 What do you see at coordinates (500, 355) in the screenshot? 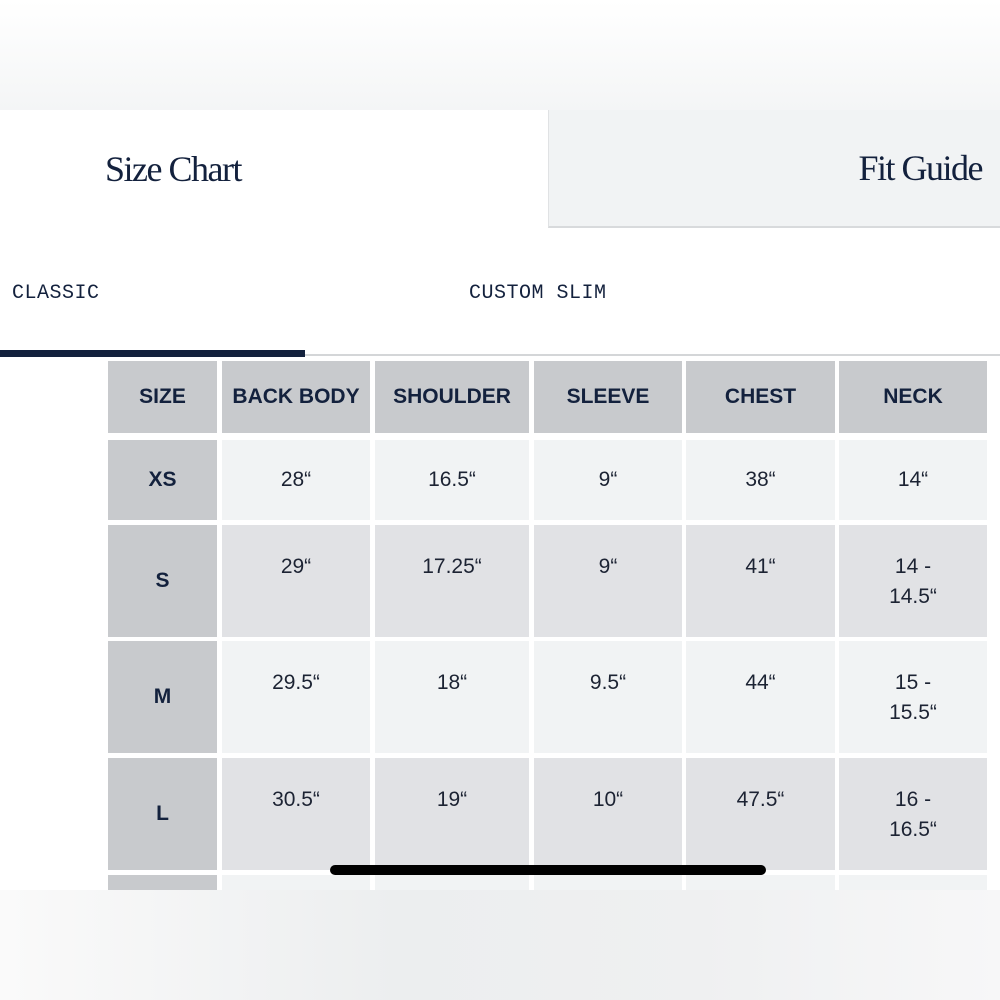
I see `tab-divider` at bounding box center [500, 355].